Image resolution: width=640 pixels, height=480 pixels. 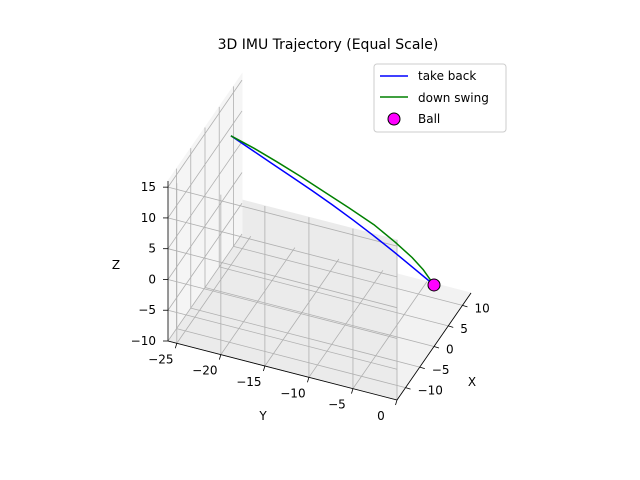 What do you see at coordinates (292, 393) in the screenshot?
I see `y-tick-label: −10` at bounding box center [292, 393].